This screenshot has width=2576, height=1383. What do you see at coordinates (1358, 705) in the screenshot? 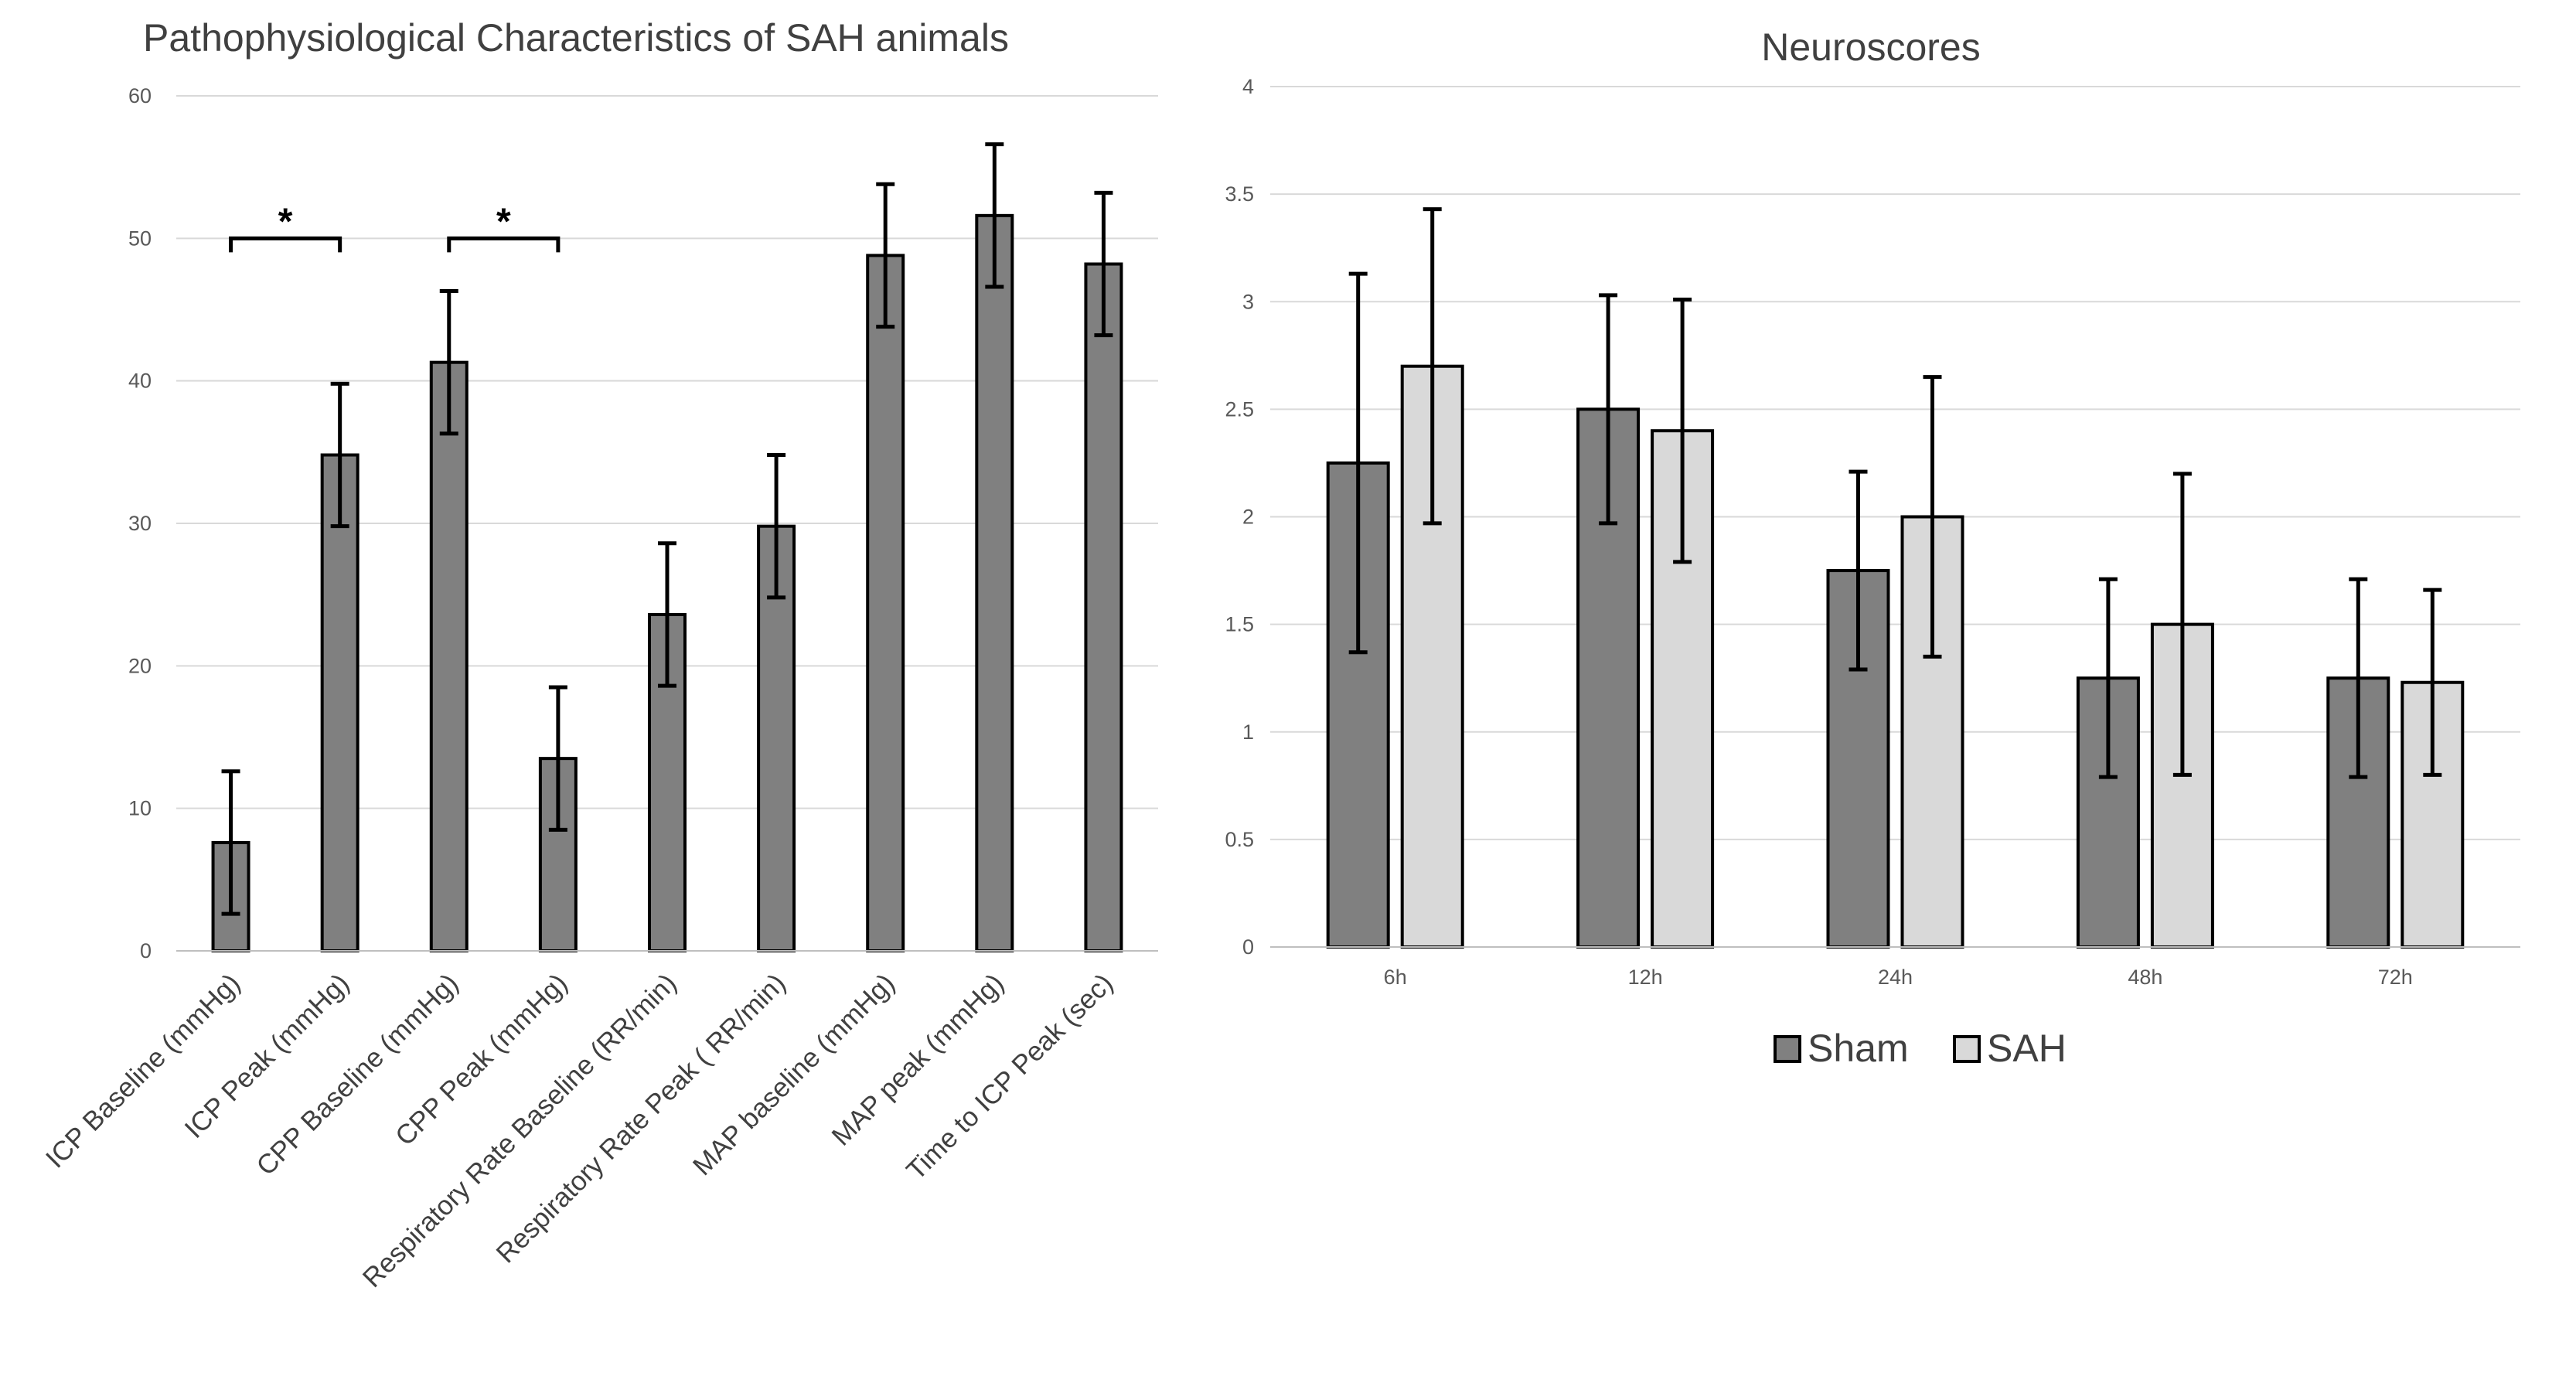
I see `chart-right-bar-sham` at bounding box center [1358, 705].